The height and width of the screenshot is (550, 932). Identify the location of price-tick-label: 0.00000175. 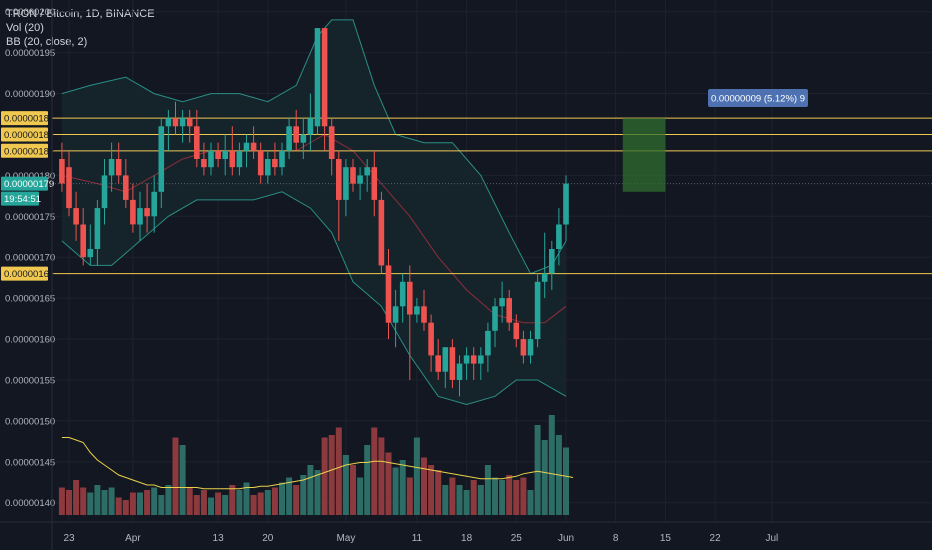
(30, 217).